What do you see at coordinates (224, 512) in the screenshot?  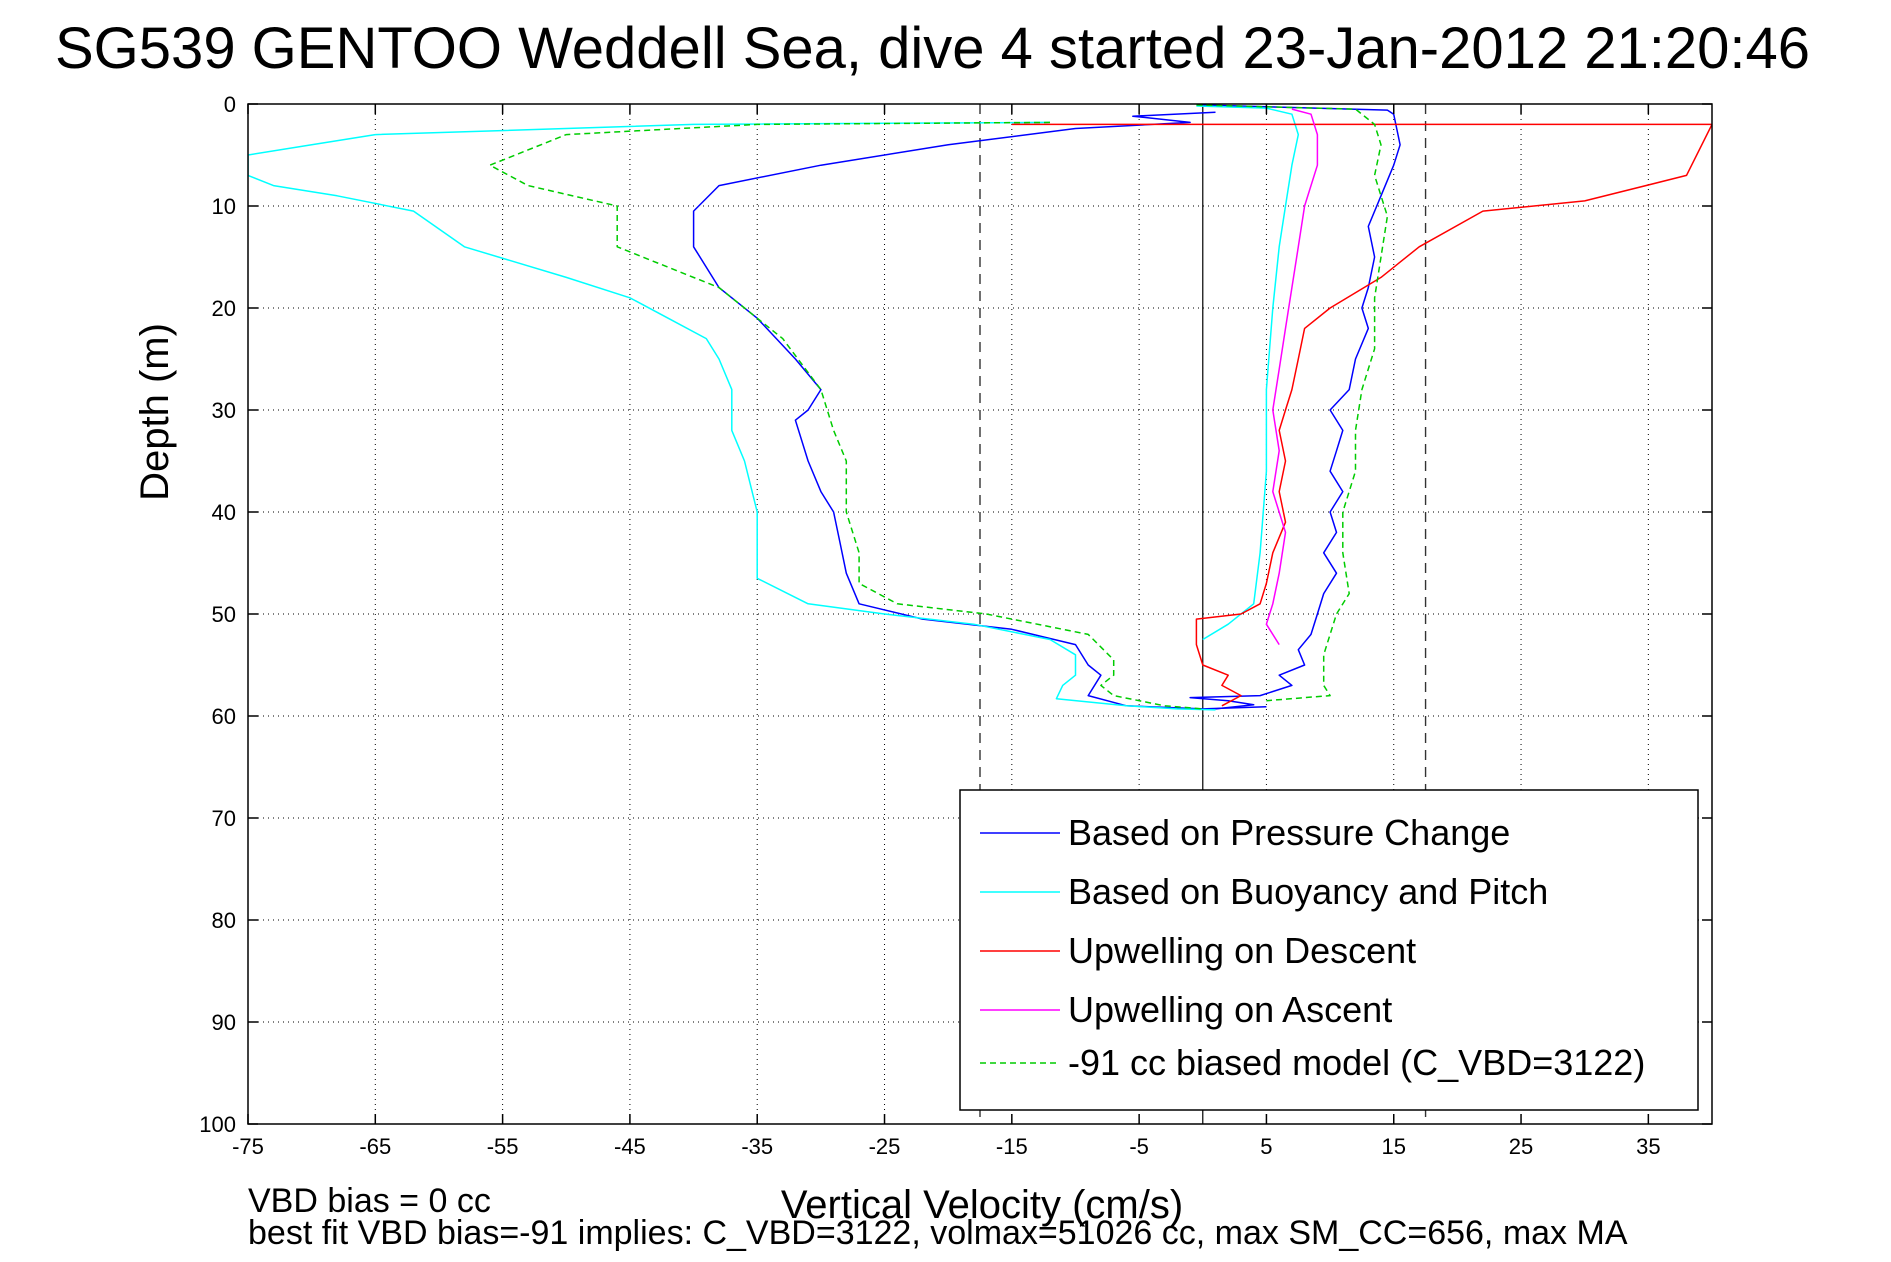 I see `y-tick-label: 40` at bounding box center [224, 512].